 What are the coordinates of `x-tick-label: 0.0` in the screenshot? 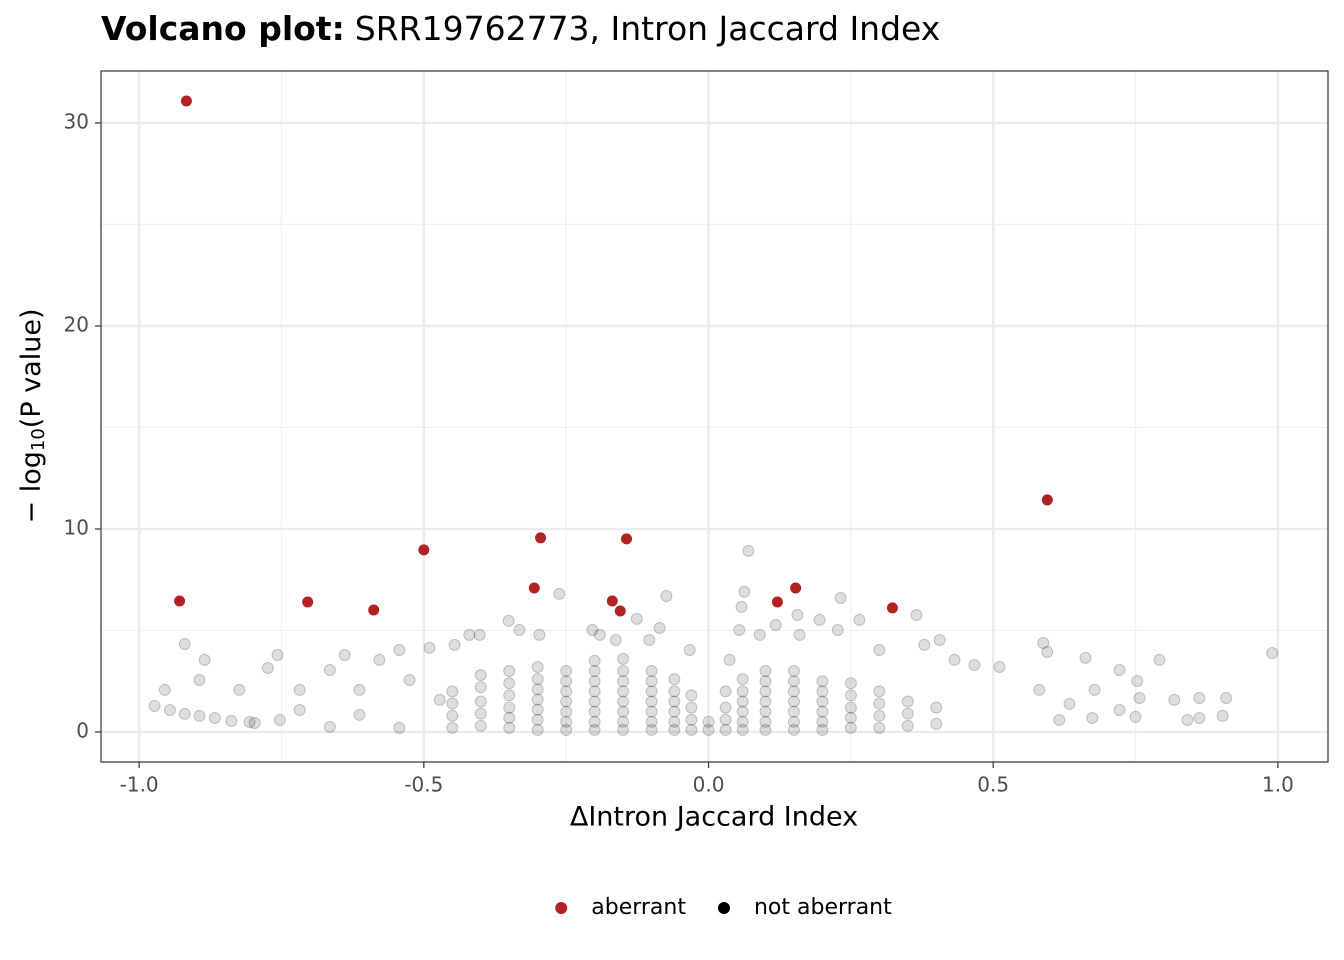 It's located at (709, 785).